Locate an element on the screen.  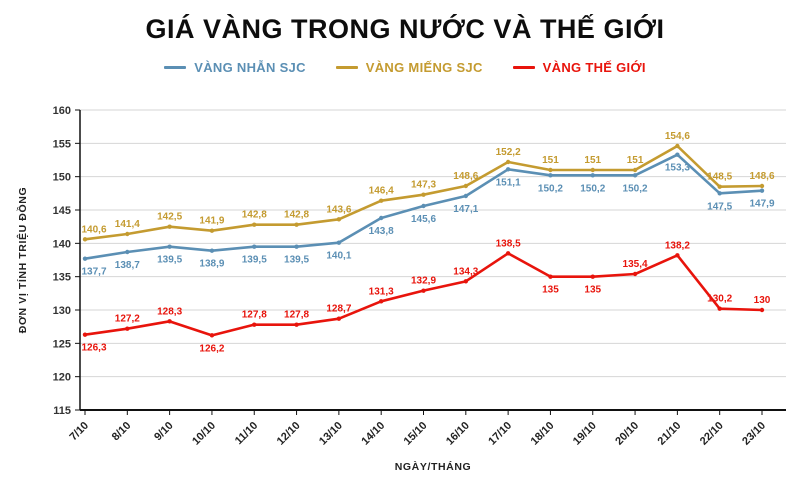
data-label: 140,1 is located at coordinates (338, 256).